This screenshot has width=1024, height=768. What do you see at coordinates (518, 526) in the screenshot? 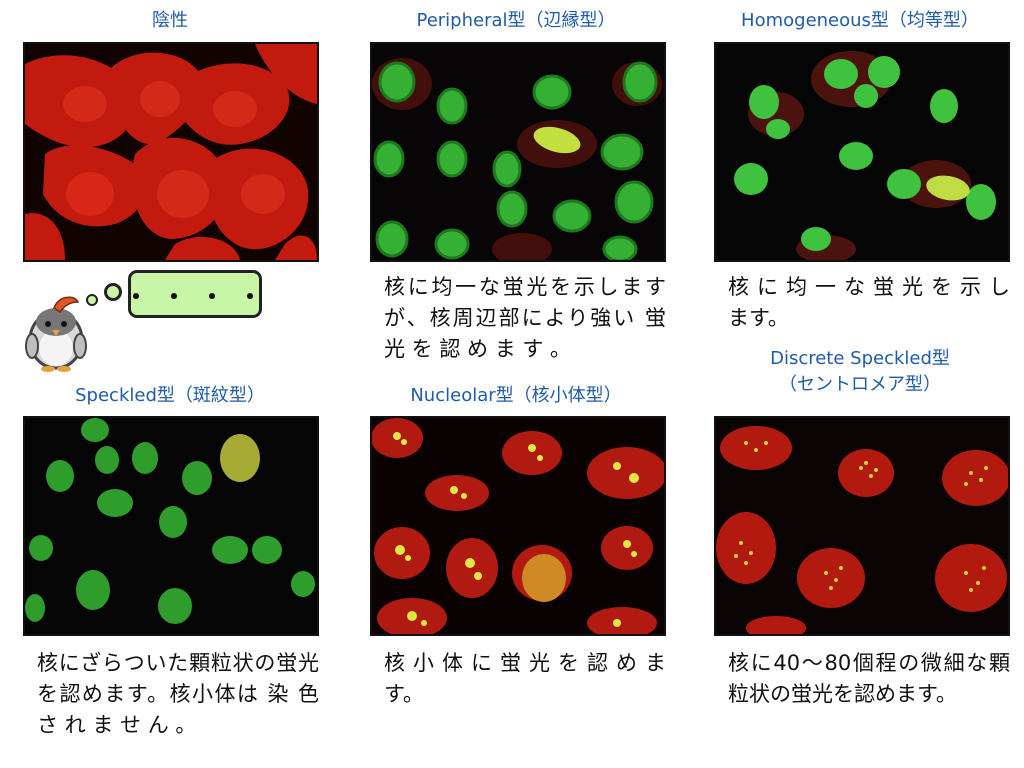
I see `micrograph-nucleolar` at bounding box center [518, 526].